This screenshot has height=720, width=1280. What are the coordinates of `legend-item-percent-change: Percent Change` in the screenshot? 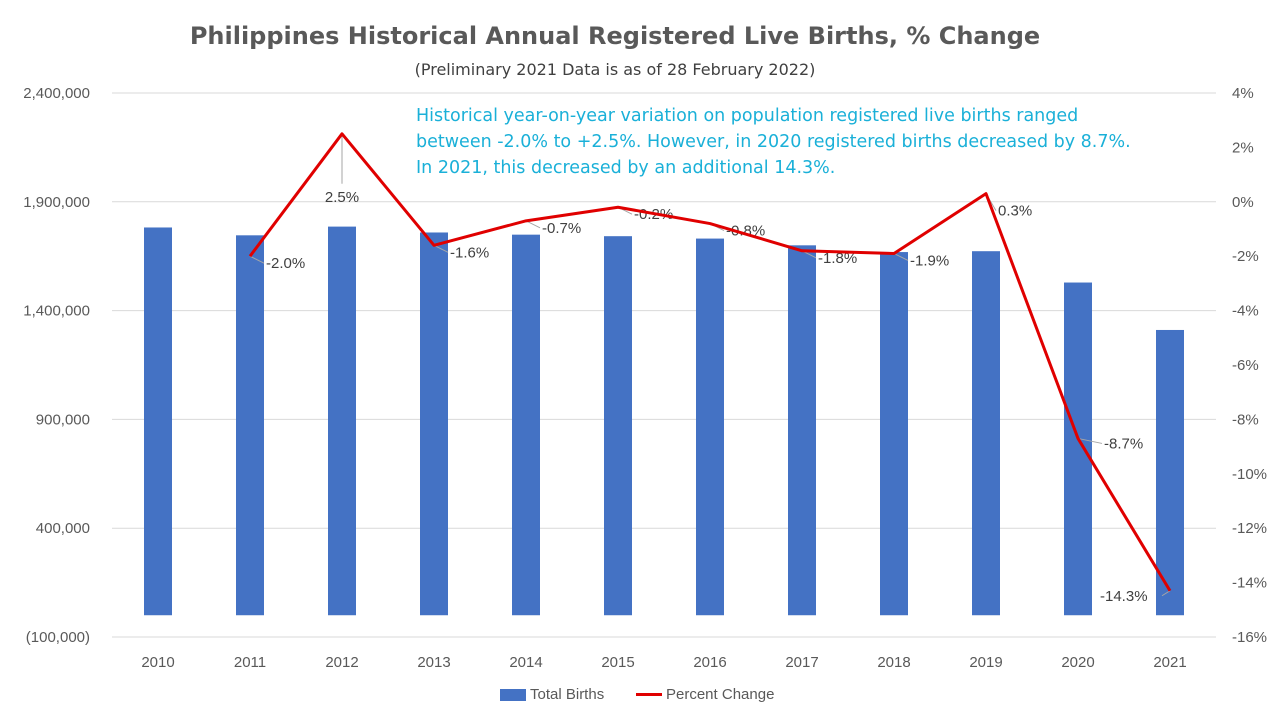 It's located at (705, 694).